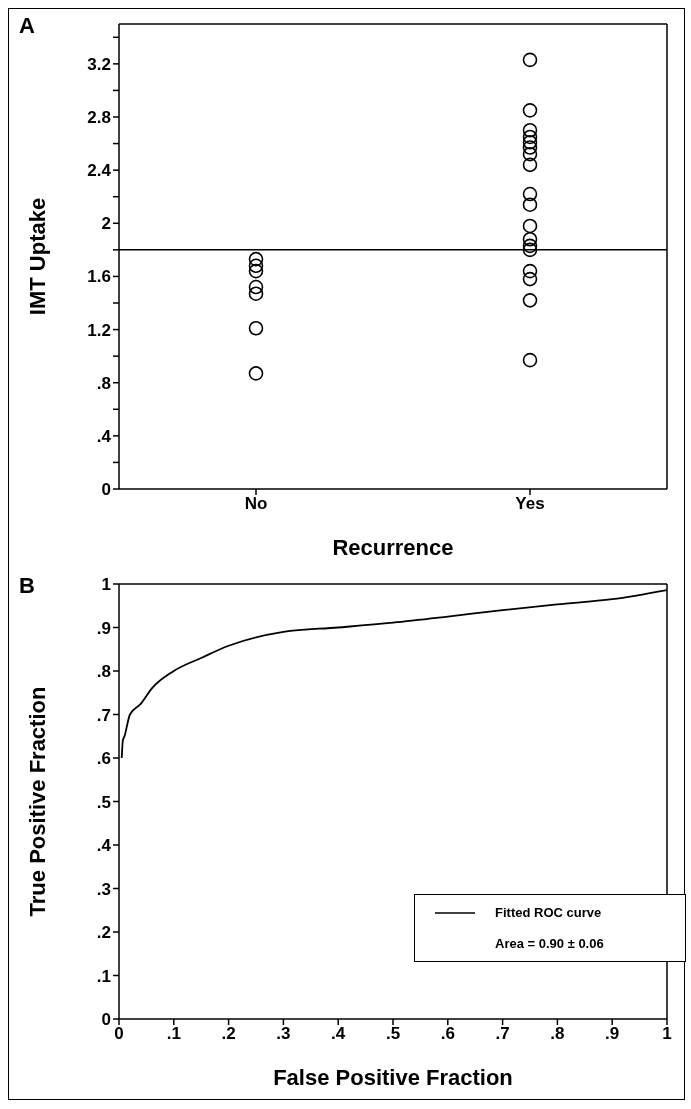  Describe the element at coordinates (103, 889) in the screenshot. I see `y-tick-label: .3` at that location.